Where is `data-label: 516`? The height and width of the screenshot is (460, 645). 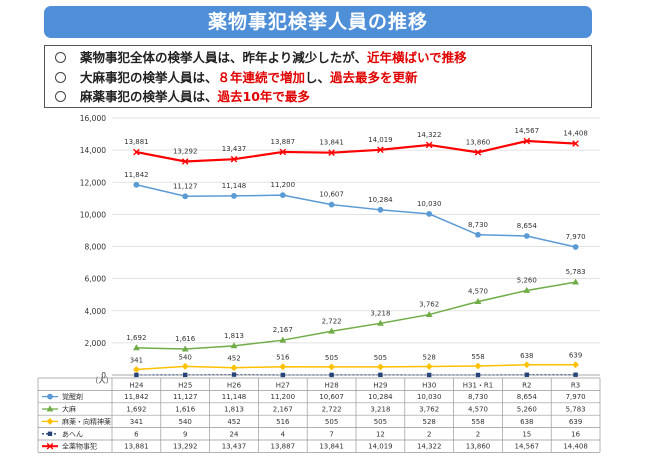 data-label: 516 is located at coordinates (283, 358).